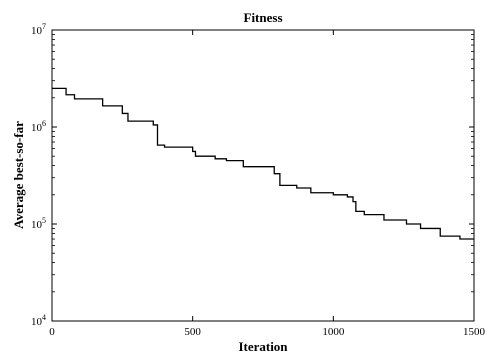 Image resolution: width=489 pixels, height=358 pixels. What do you see at coordinates (263, 346) in the screenshot?
I see `x-axis-label: Iteration` at bounding box center [263, 346].